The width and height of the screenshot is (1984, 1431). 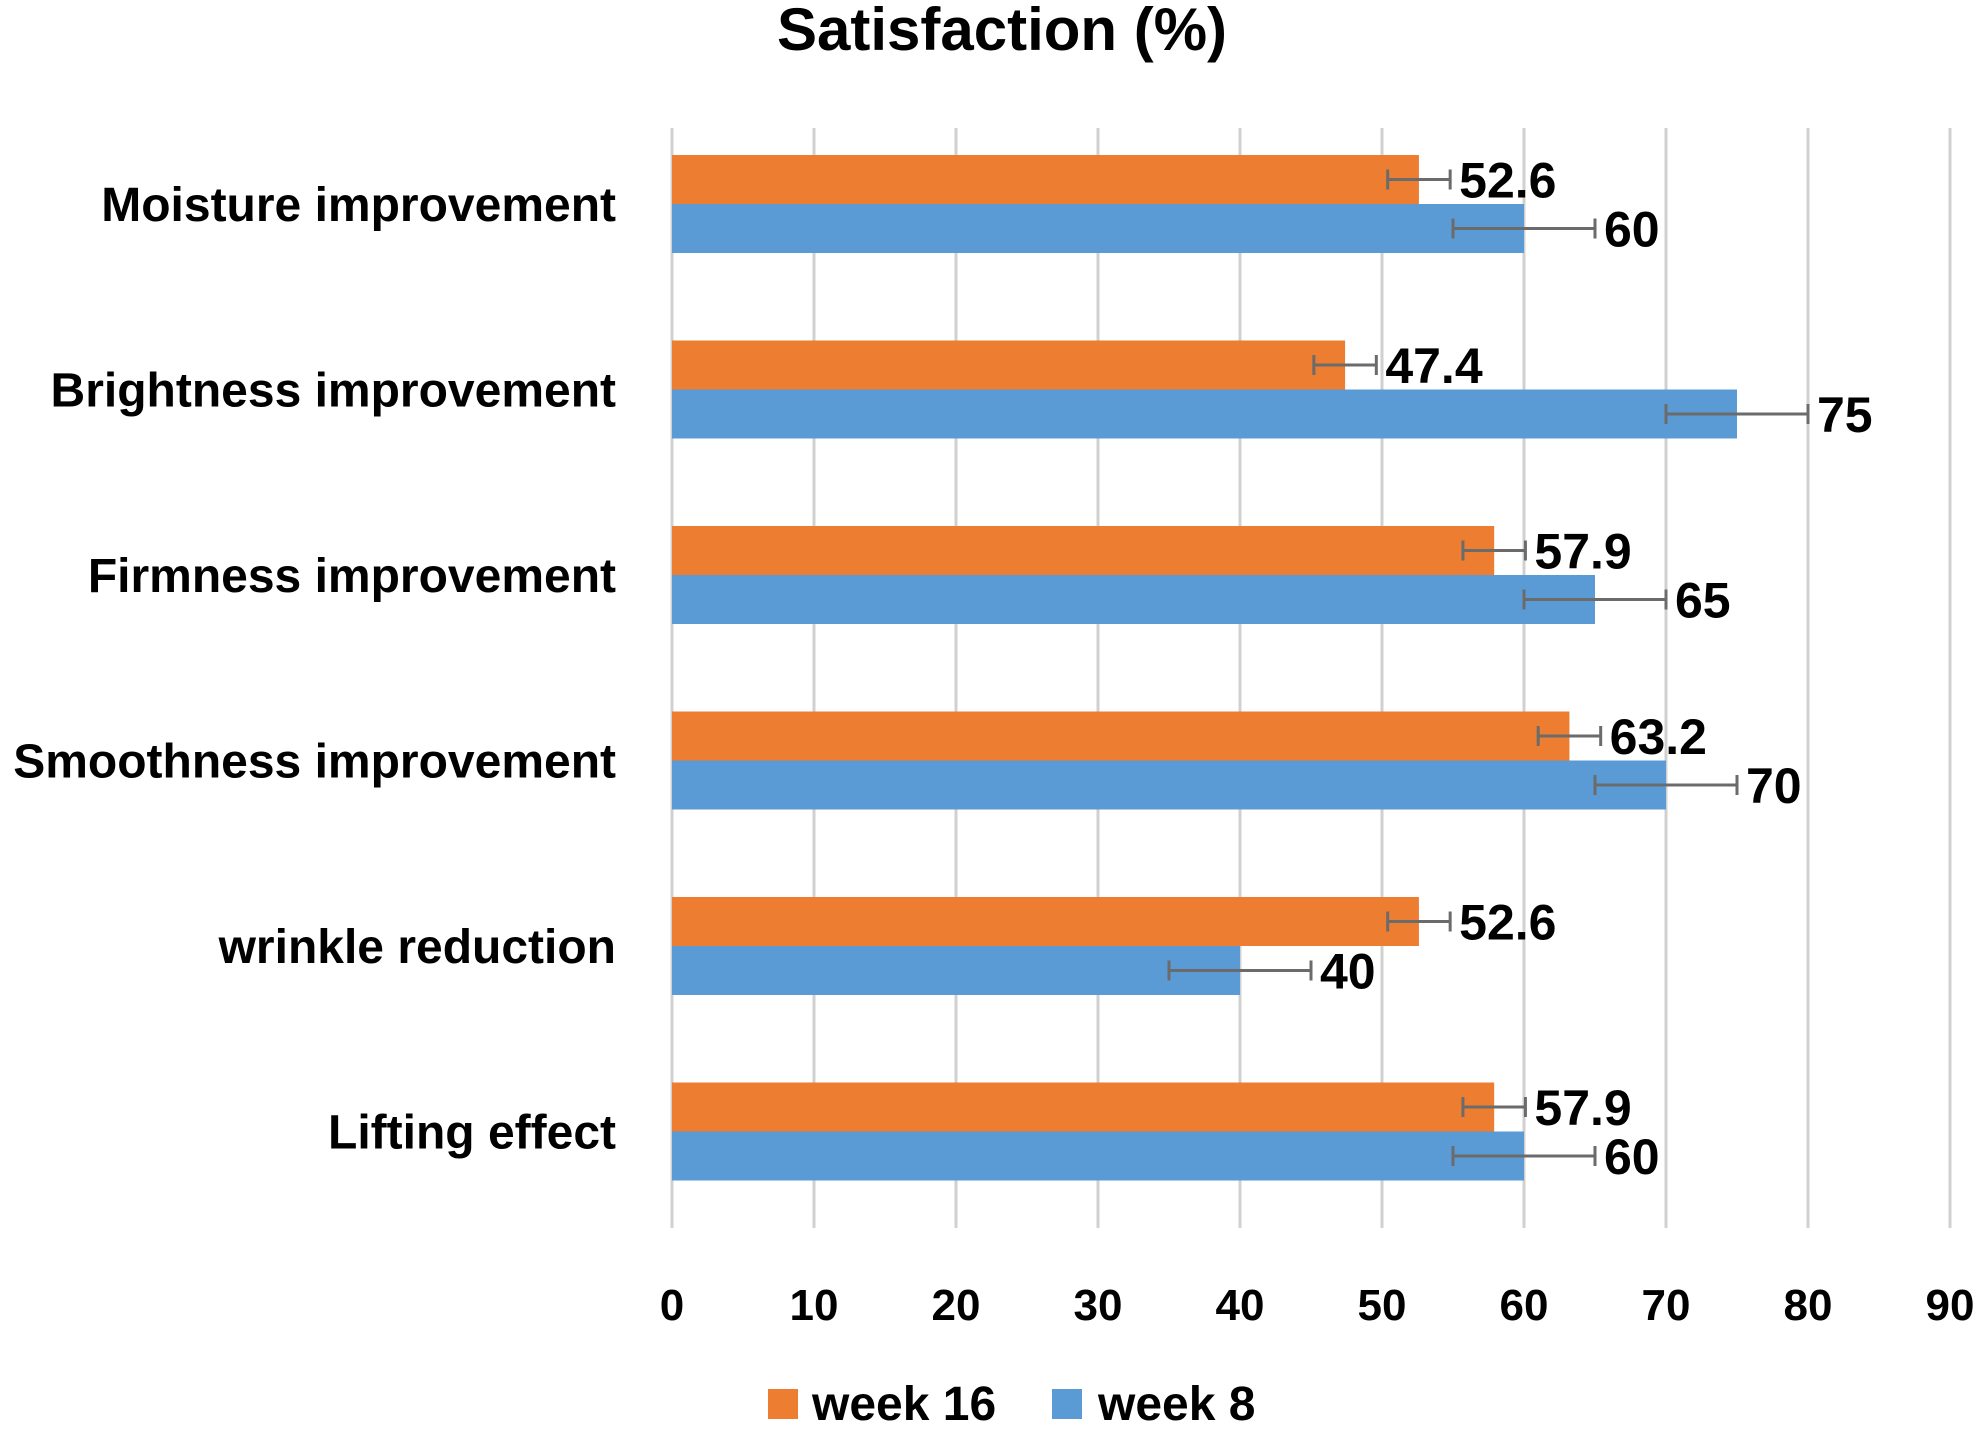 I want to click on x-tick-label: 60, so click(x=1524, y=1305).